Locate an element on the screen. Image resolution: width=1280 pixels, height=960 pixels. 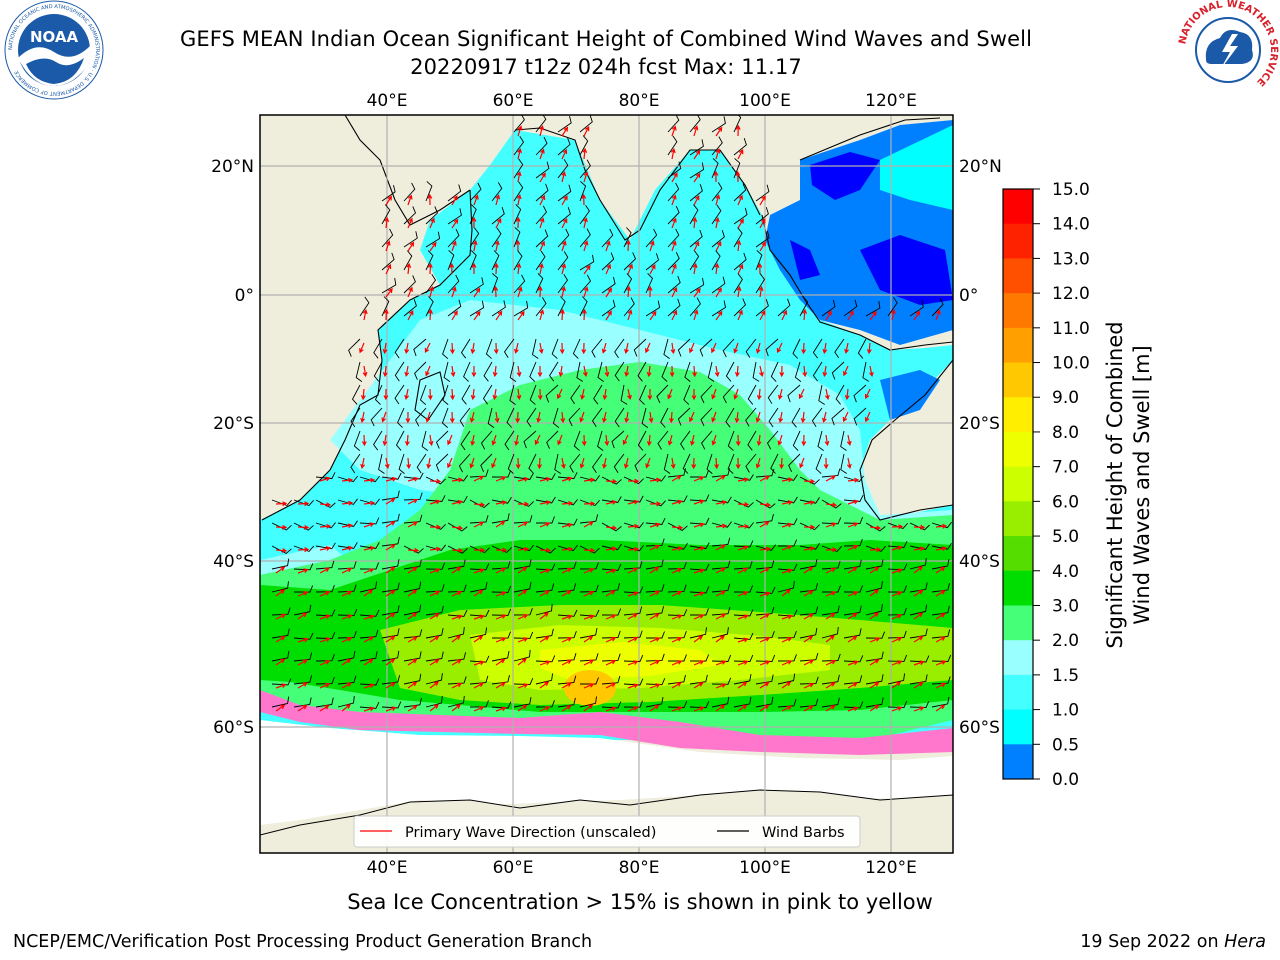
sea-ice-band is located at coordinates (606, 722).